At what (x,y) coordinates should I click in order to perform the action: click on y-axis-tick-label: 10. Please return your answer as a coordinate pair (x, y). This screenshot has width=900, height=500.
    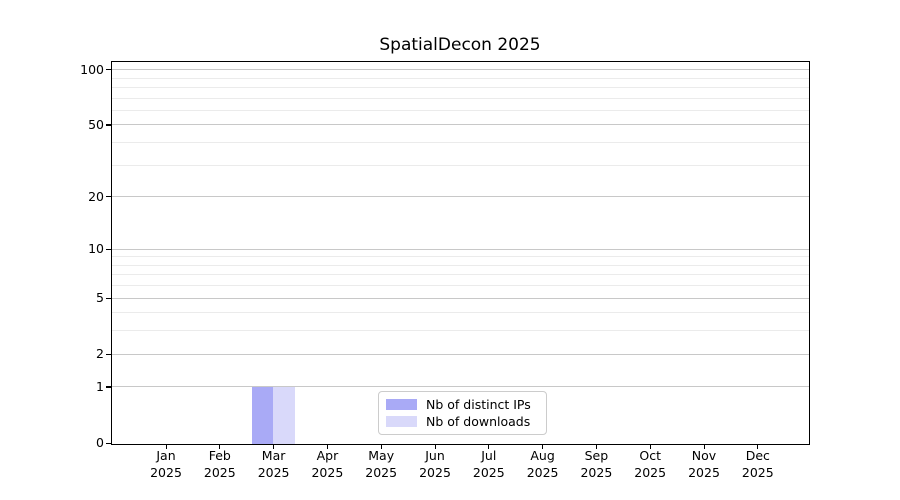
    Looking at the image, I should click on (96, 248).